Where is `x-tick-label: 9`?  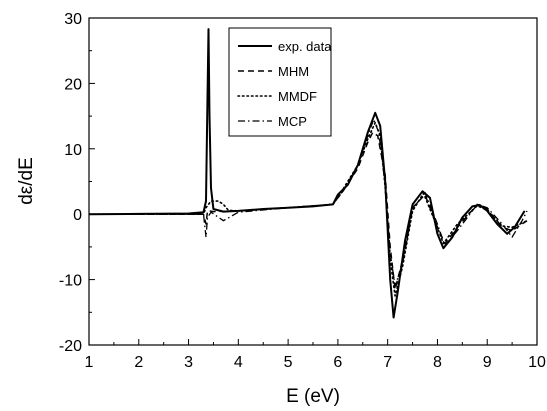 x-tick-label: 9 is located at coordinates (487, 362).